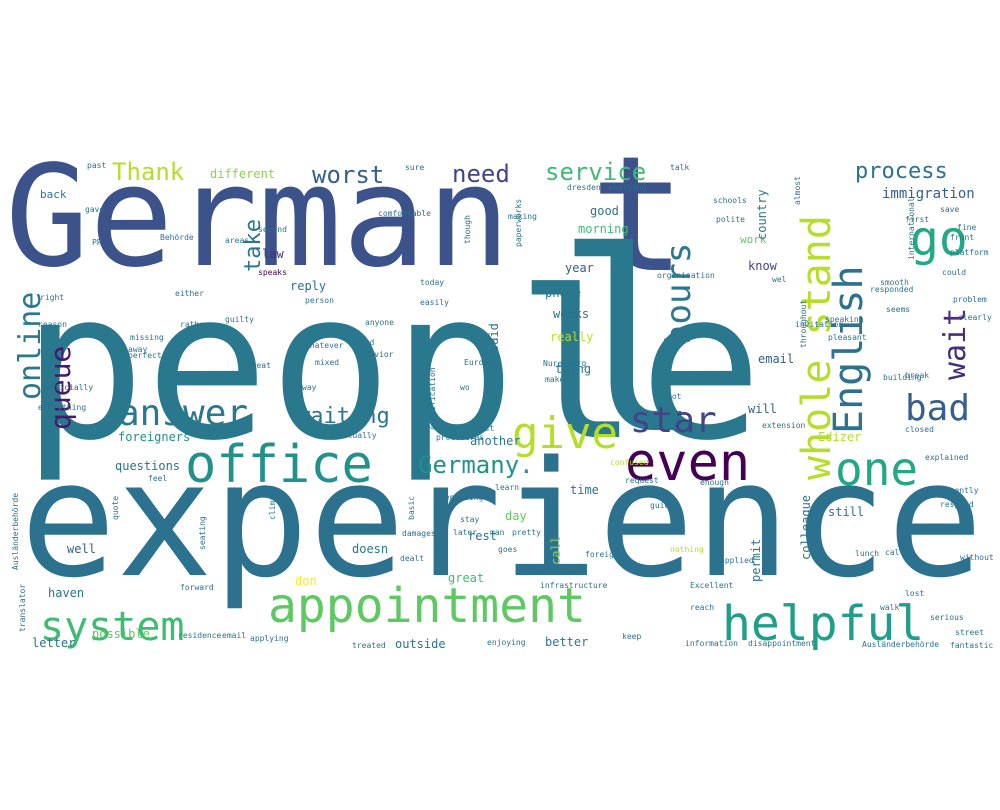 The image size is (1000, 810). What do you see at coordinates (269, 638) in the screenshot?
I see `cloud-word: applying` at bounding box center [269, 638].